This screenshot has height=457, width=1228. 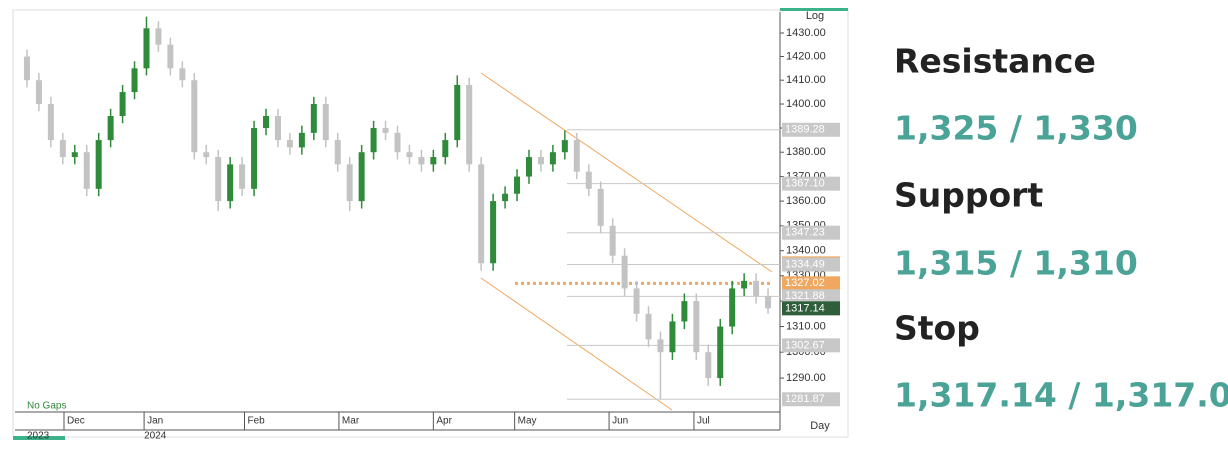 I want to click on level-label: 1347.23, so click(x=805, y=233).